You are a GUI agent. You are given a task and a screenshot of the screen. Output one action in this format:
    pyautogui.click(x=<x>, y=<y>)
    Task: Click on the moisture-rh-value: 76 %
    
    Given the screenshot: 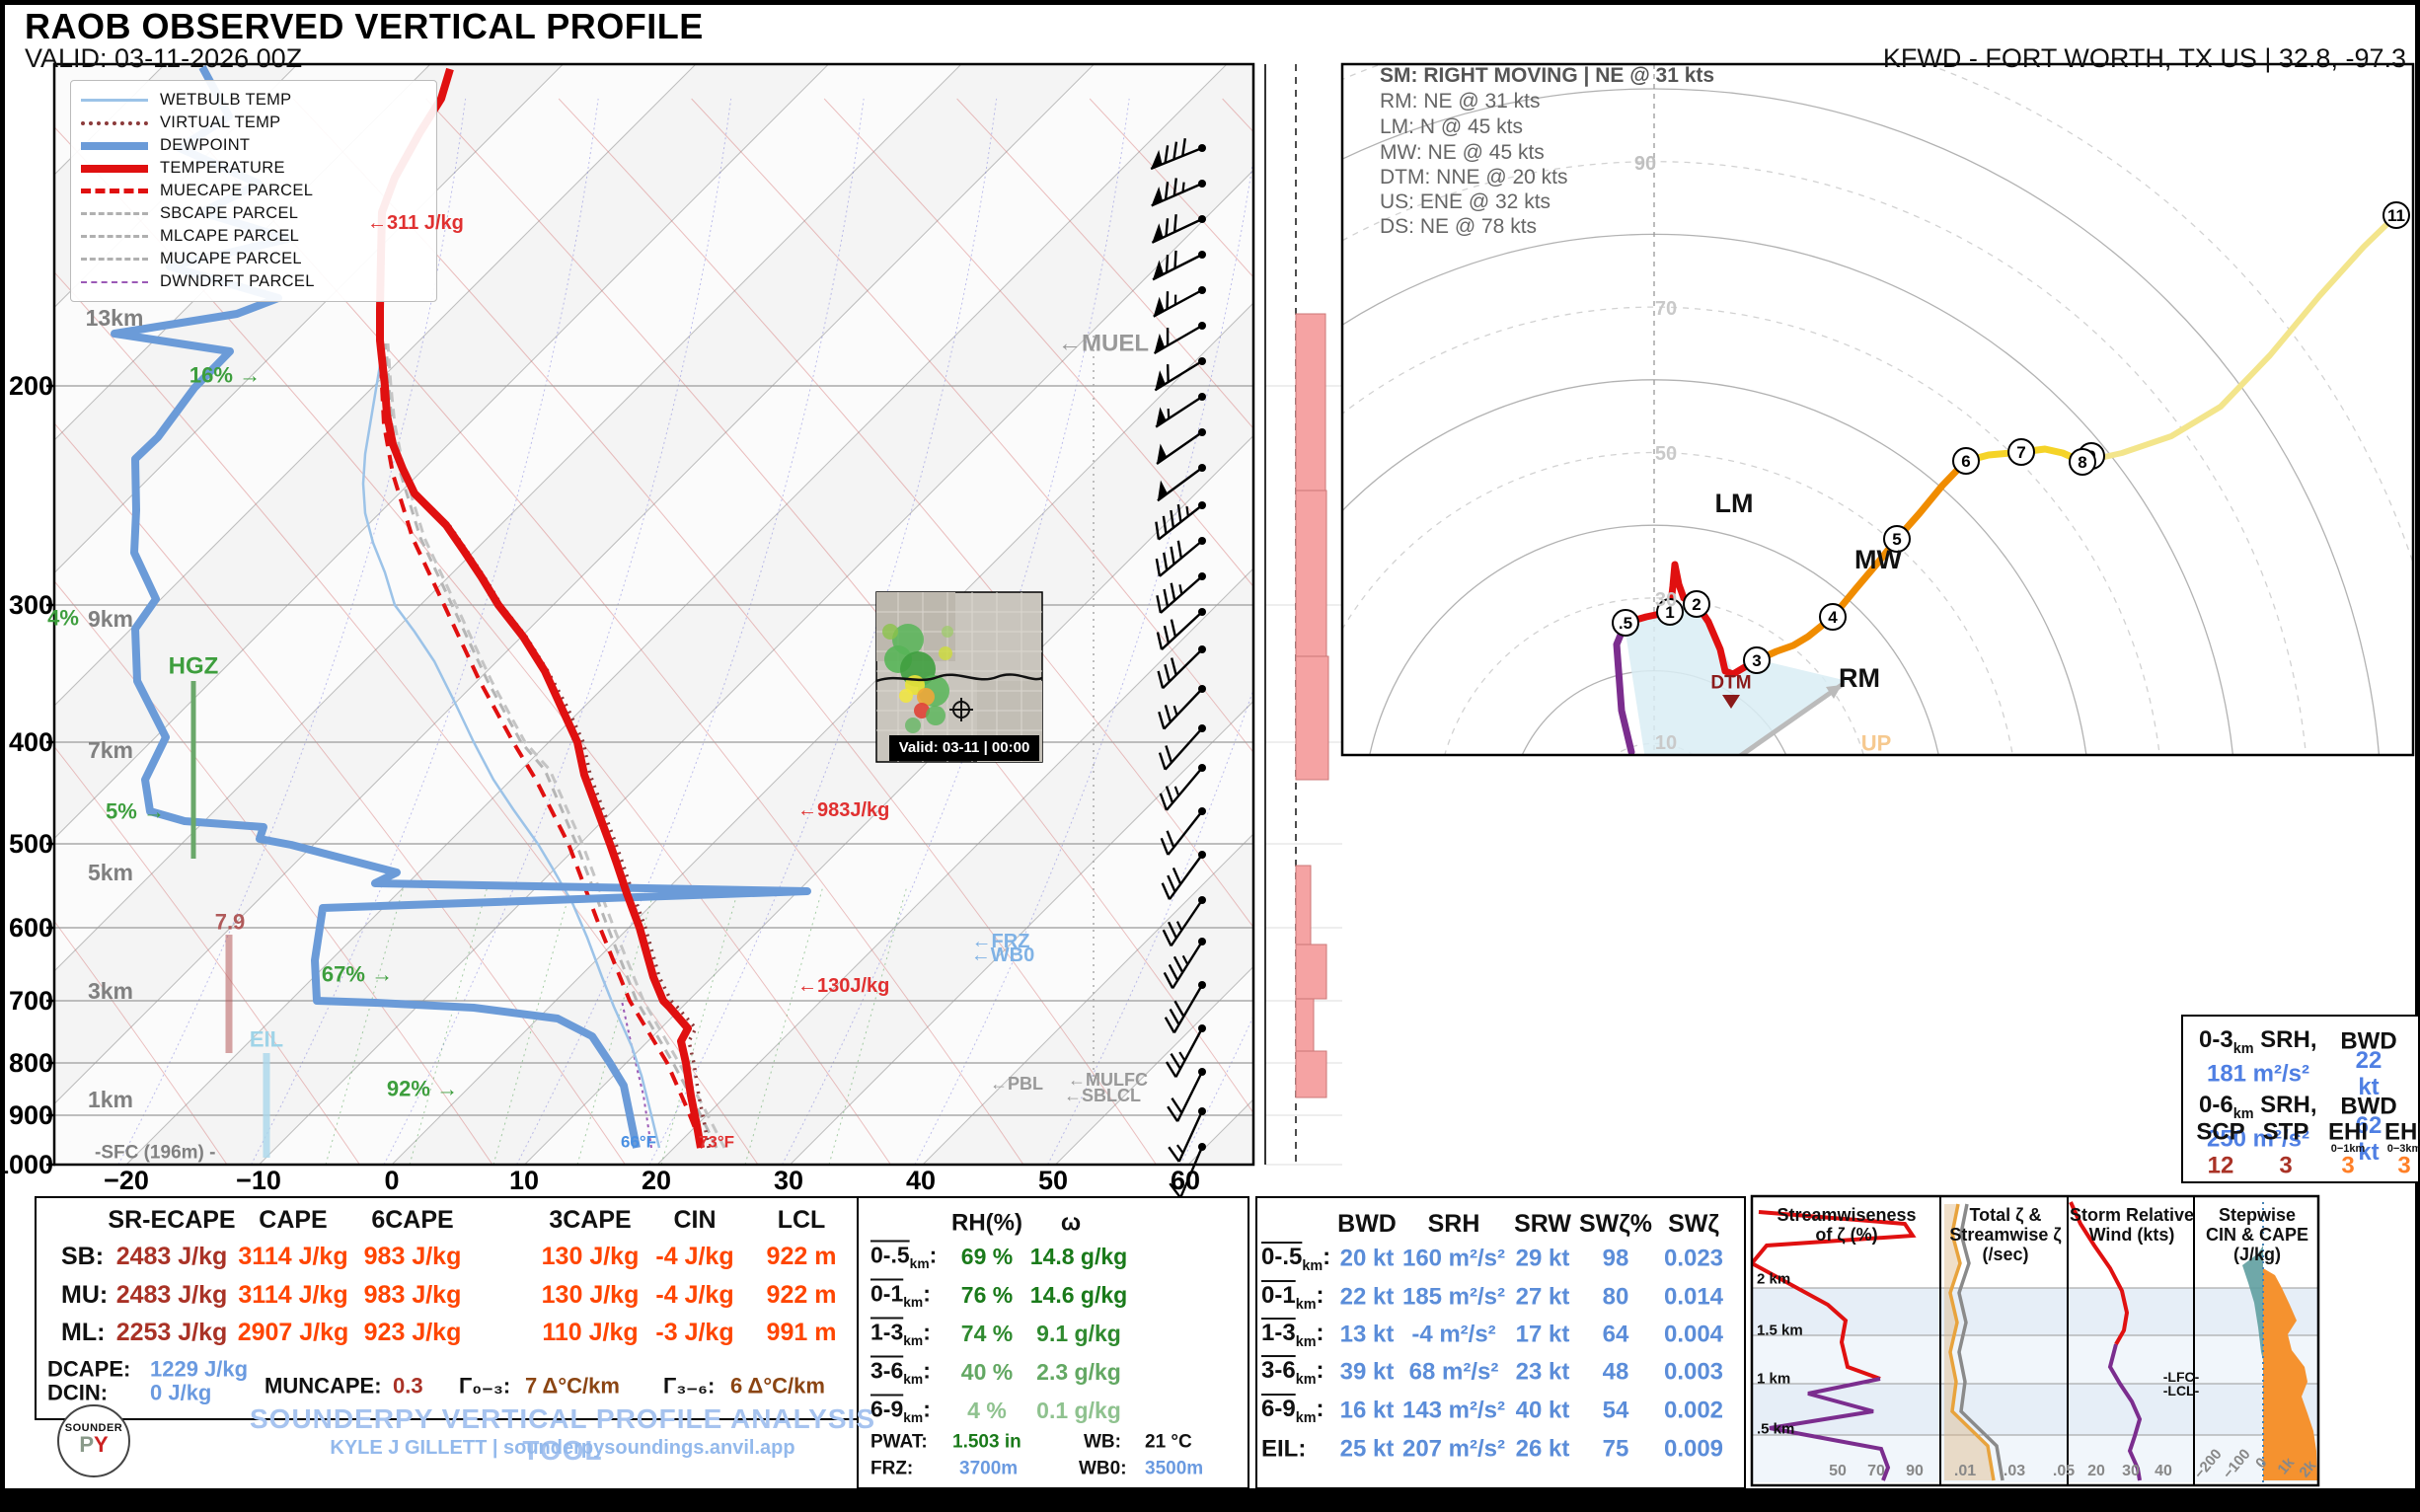 What is the action you would take?
    pyautogui.click(x=987, y=1296)
    